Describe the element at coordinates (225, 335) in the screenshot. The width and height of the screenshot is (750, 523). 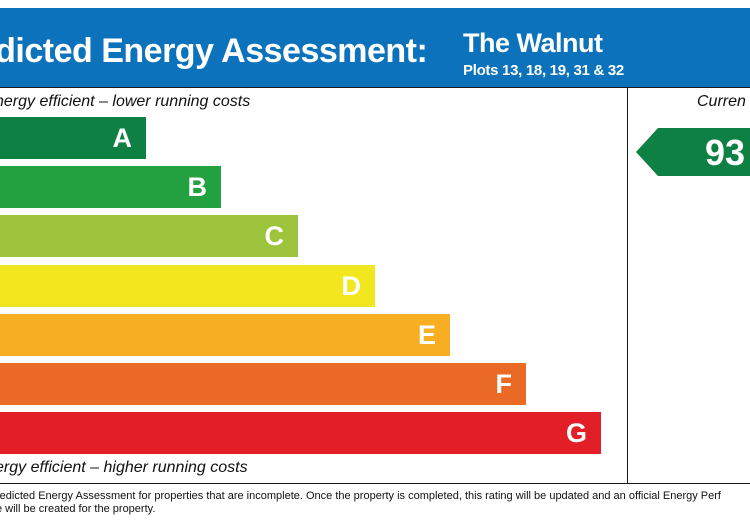
I see `rating-bar-e: E` at that location.